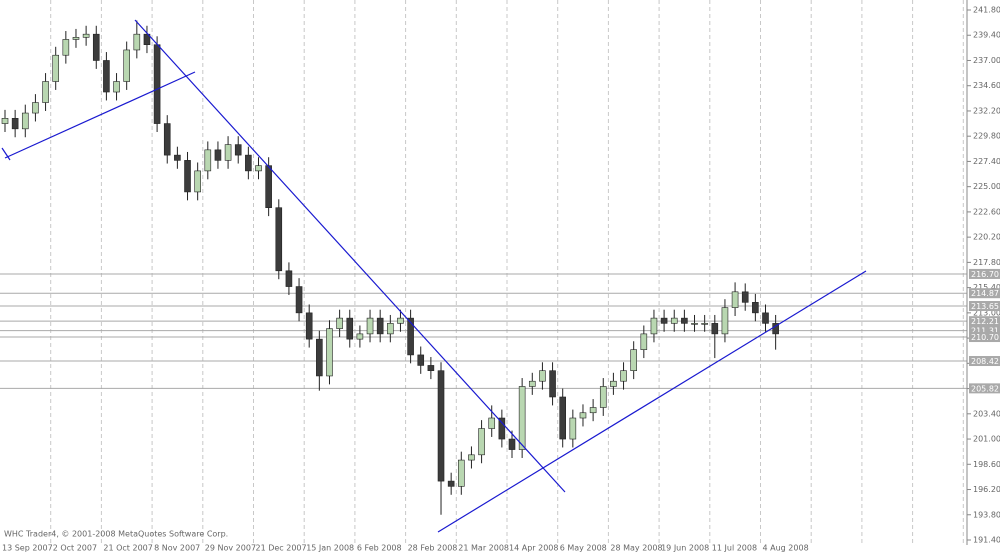 This screenshot has height=555, width=1000. What do you see at coordinates (986, 287) in the screenshot?
I see `y-tick-label: 215.40` at bounding box center [986, 287].